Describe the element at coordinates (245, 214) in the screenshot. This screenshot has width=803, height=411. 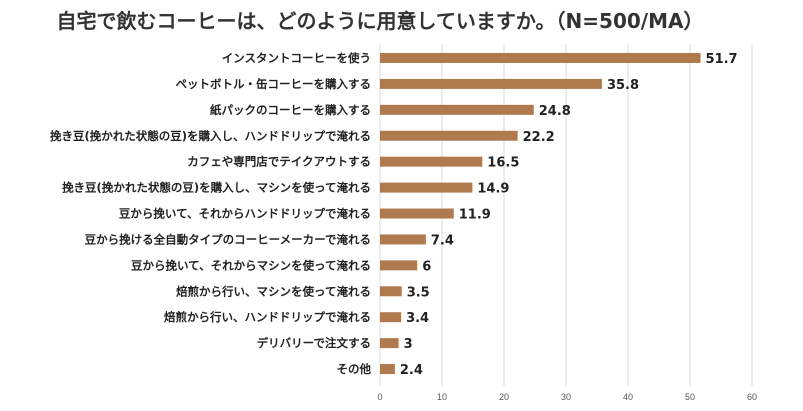
I see `category-label: 豆から挽いて、それからハンドドリップで淹れる` at that location.